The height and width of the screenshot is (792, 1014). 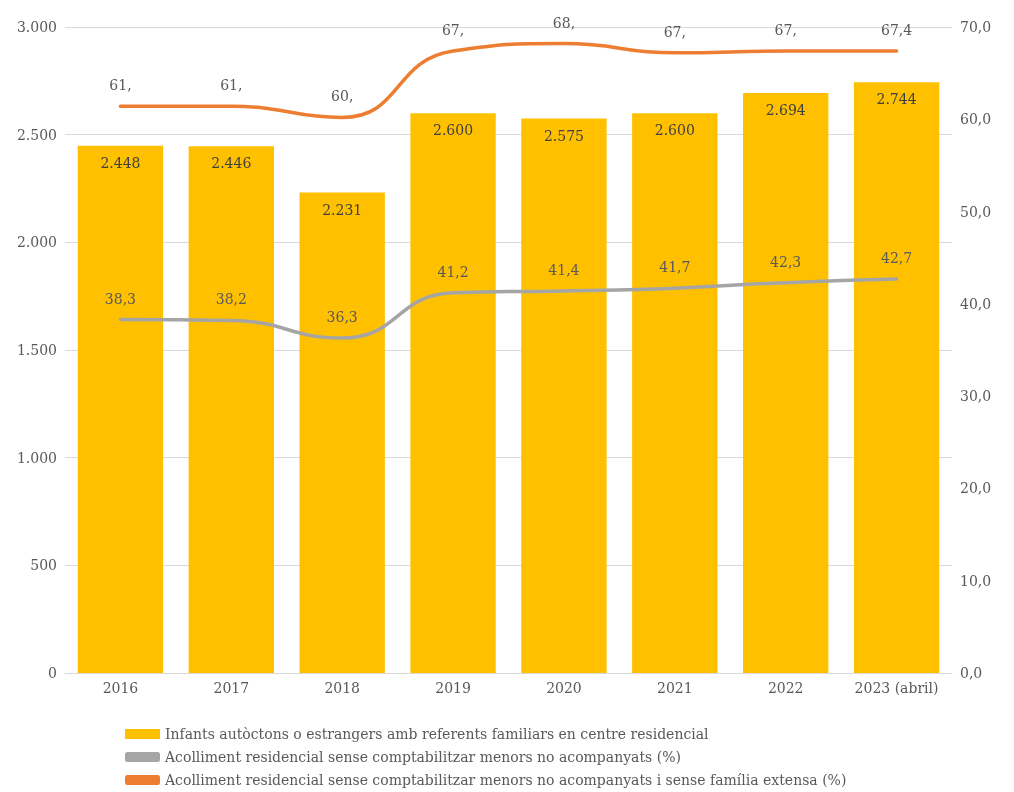 What do you see at coordinates (231, 163) in the screenshot?
I see `data-label: 2.446` at bounding box center [231, 163].